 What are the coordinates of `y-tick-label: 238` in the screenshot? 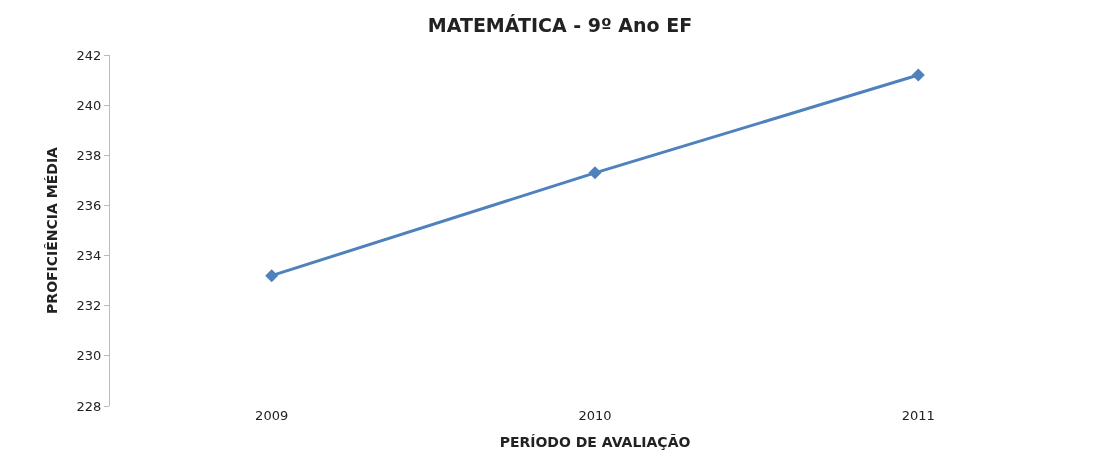 It's located at (89, 155).